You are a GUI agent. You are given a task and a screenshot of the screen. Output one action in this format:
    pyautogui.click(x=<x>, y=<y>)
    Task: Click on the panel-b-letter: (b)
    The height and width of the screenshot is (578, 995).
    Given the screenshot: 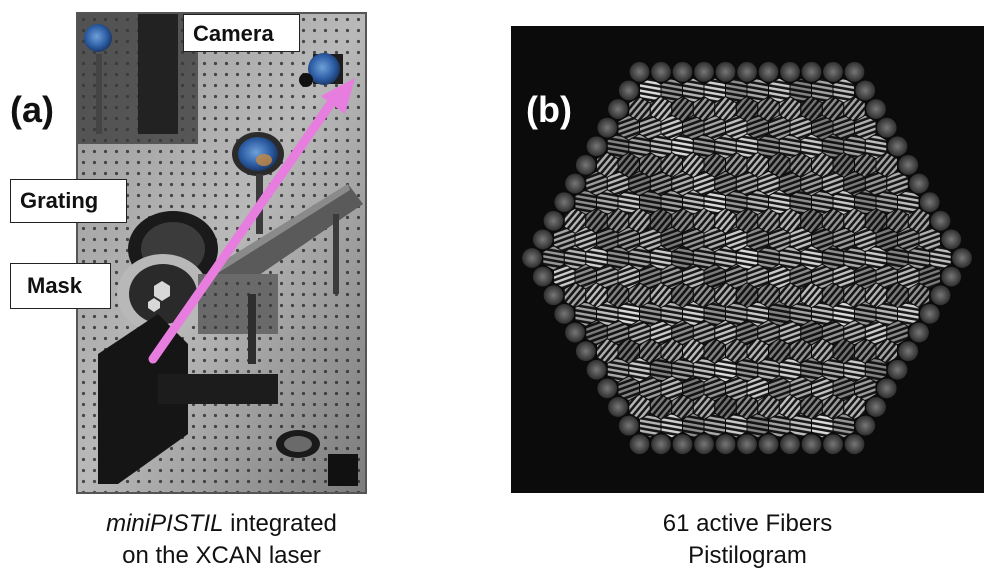 What is the action you would take?
    pyautogui.click(x=549, y=109)
    